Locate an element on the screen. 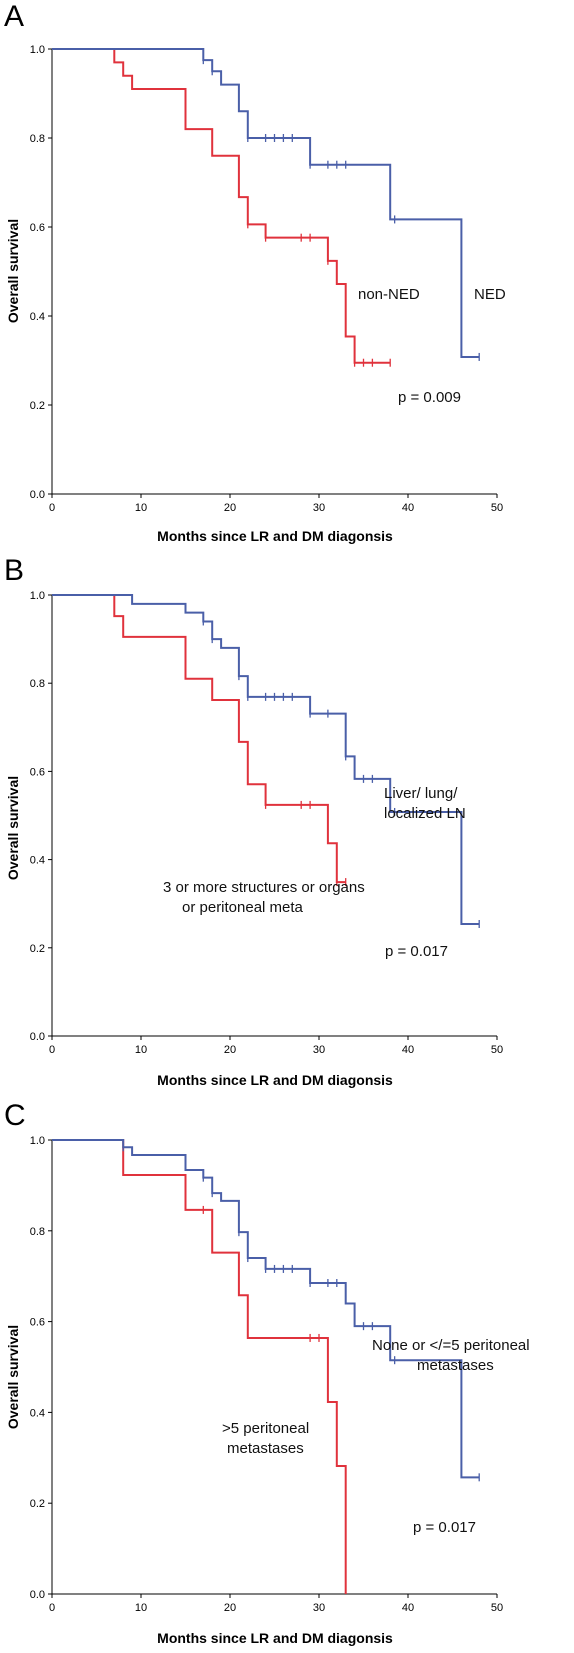  annotation-none-or-le5: None or </=5 peritoneal is located at coordinates (451, 1345).